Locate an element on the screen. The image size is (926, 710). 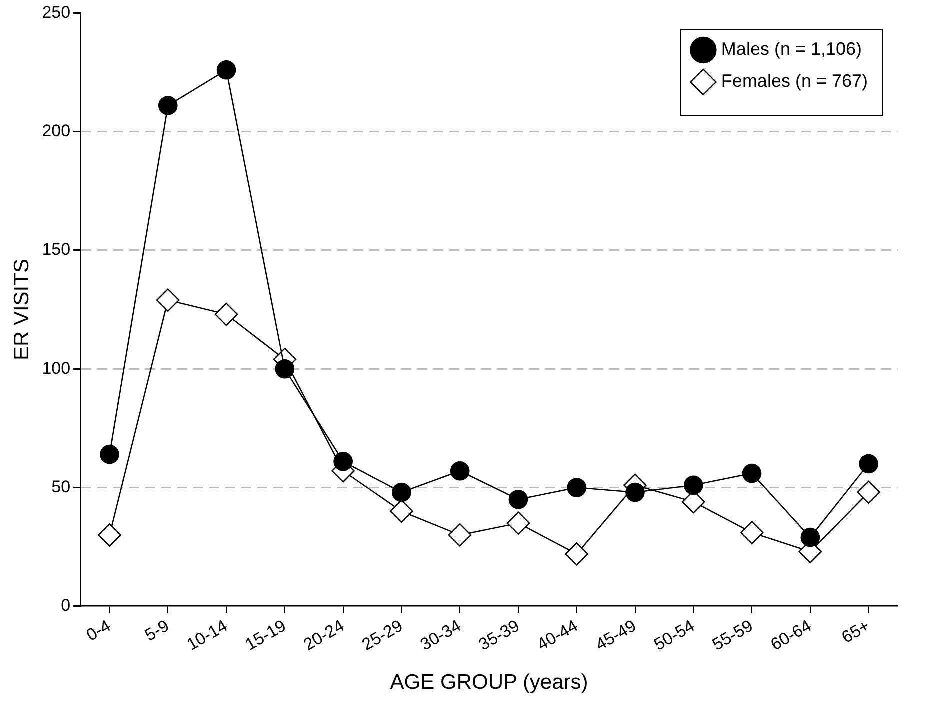
x-axis-title: AGE GROUP (years) is located at coordinates (489, 682).